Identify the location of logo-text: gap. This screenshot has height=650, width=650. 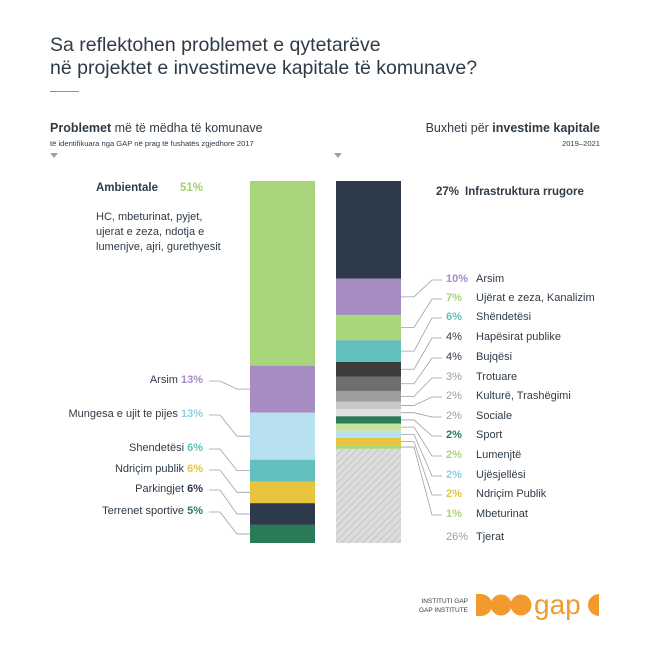
(557, 604).